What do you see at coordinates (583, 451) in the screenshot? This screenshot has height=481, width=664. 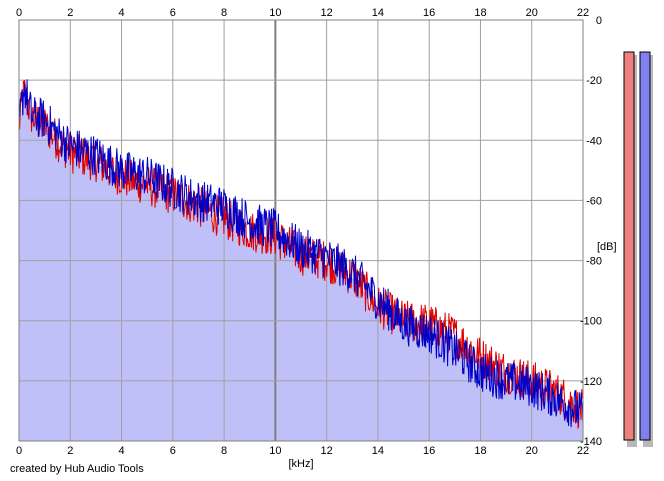 I see `x-tick-label-bottom: 22` at bounding box center [583, 451].